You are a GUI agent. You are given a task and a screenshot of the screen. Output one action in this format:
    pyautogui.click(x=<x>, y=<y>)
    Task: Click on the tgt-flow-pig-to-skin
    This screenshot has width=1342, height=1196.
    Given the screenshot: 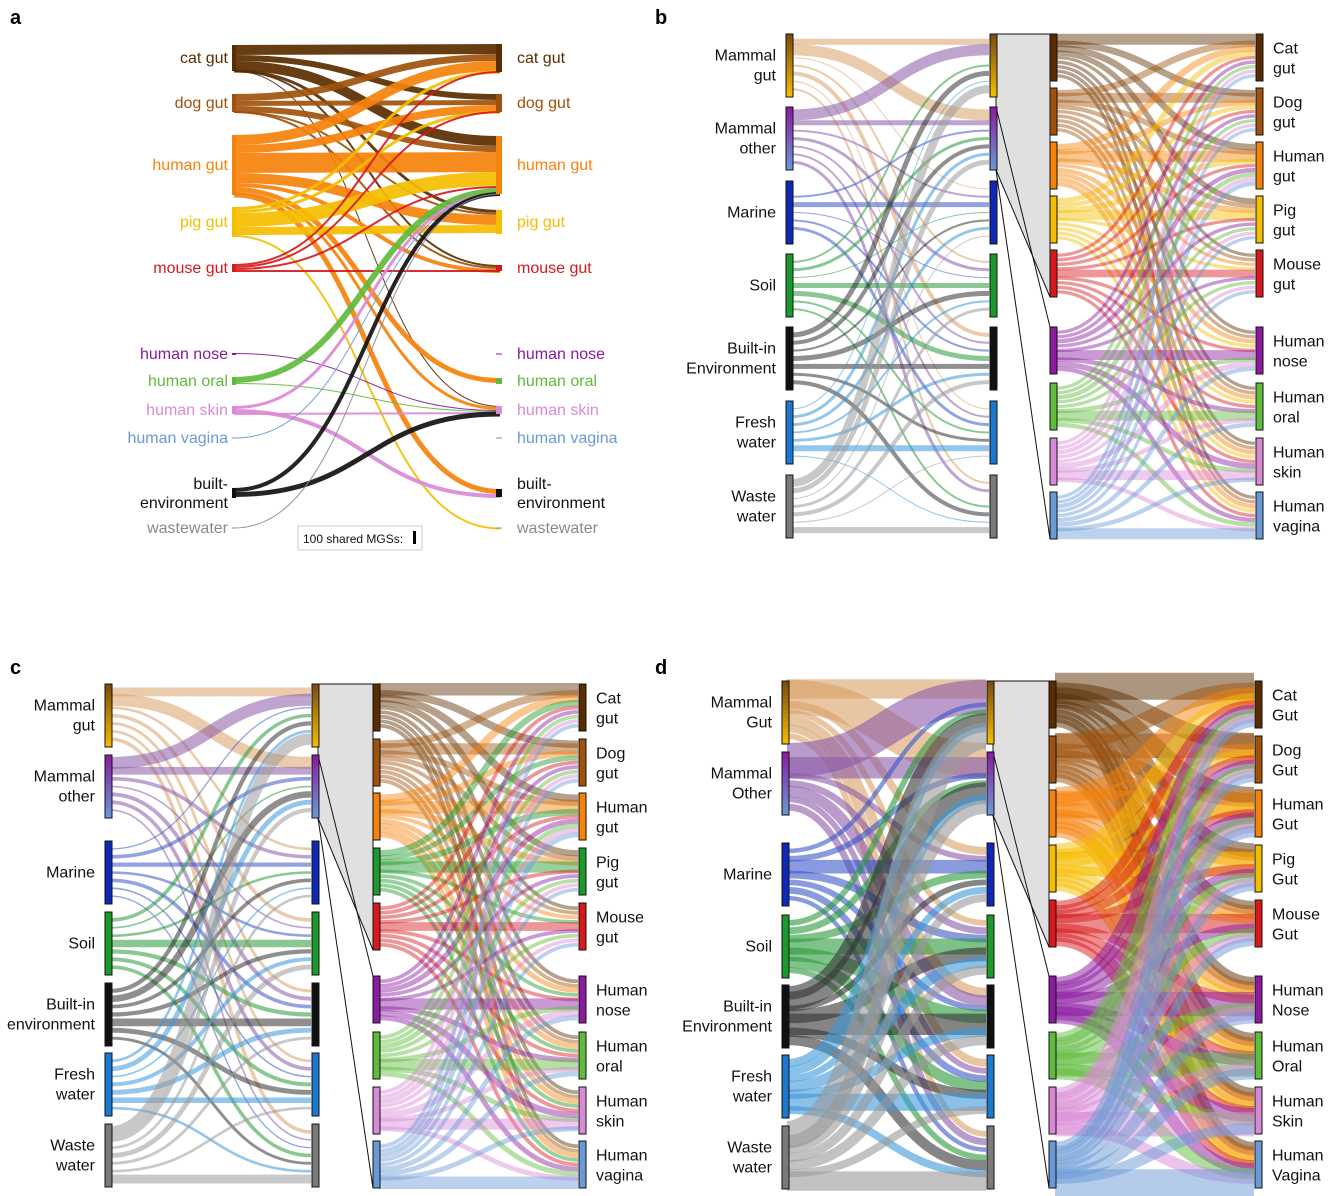 What is the action you would take?
    pyautogui.click(x=1155, y=345)
    